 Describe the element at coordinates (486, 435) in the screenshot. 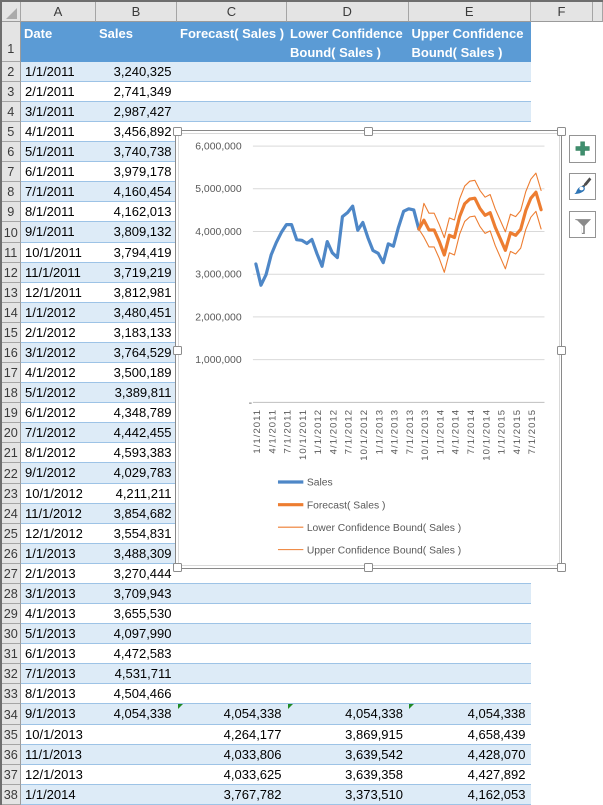

I see `svg-text: 10/1/2014` at that location.